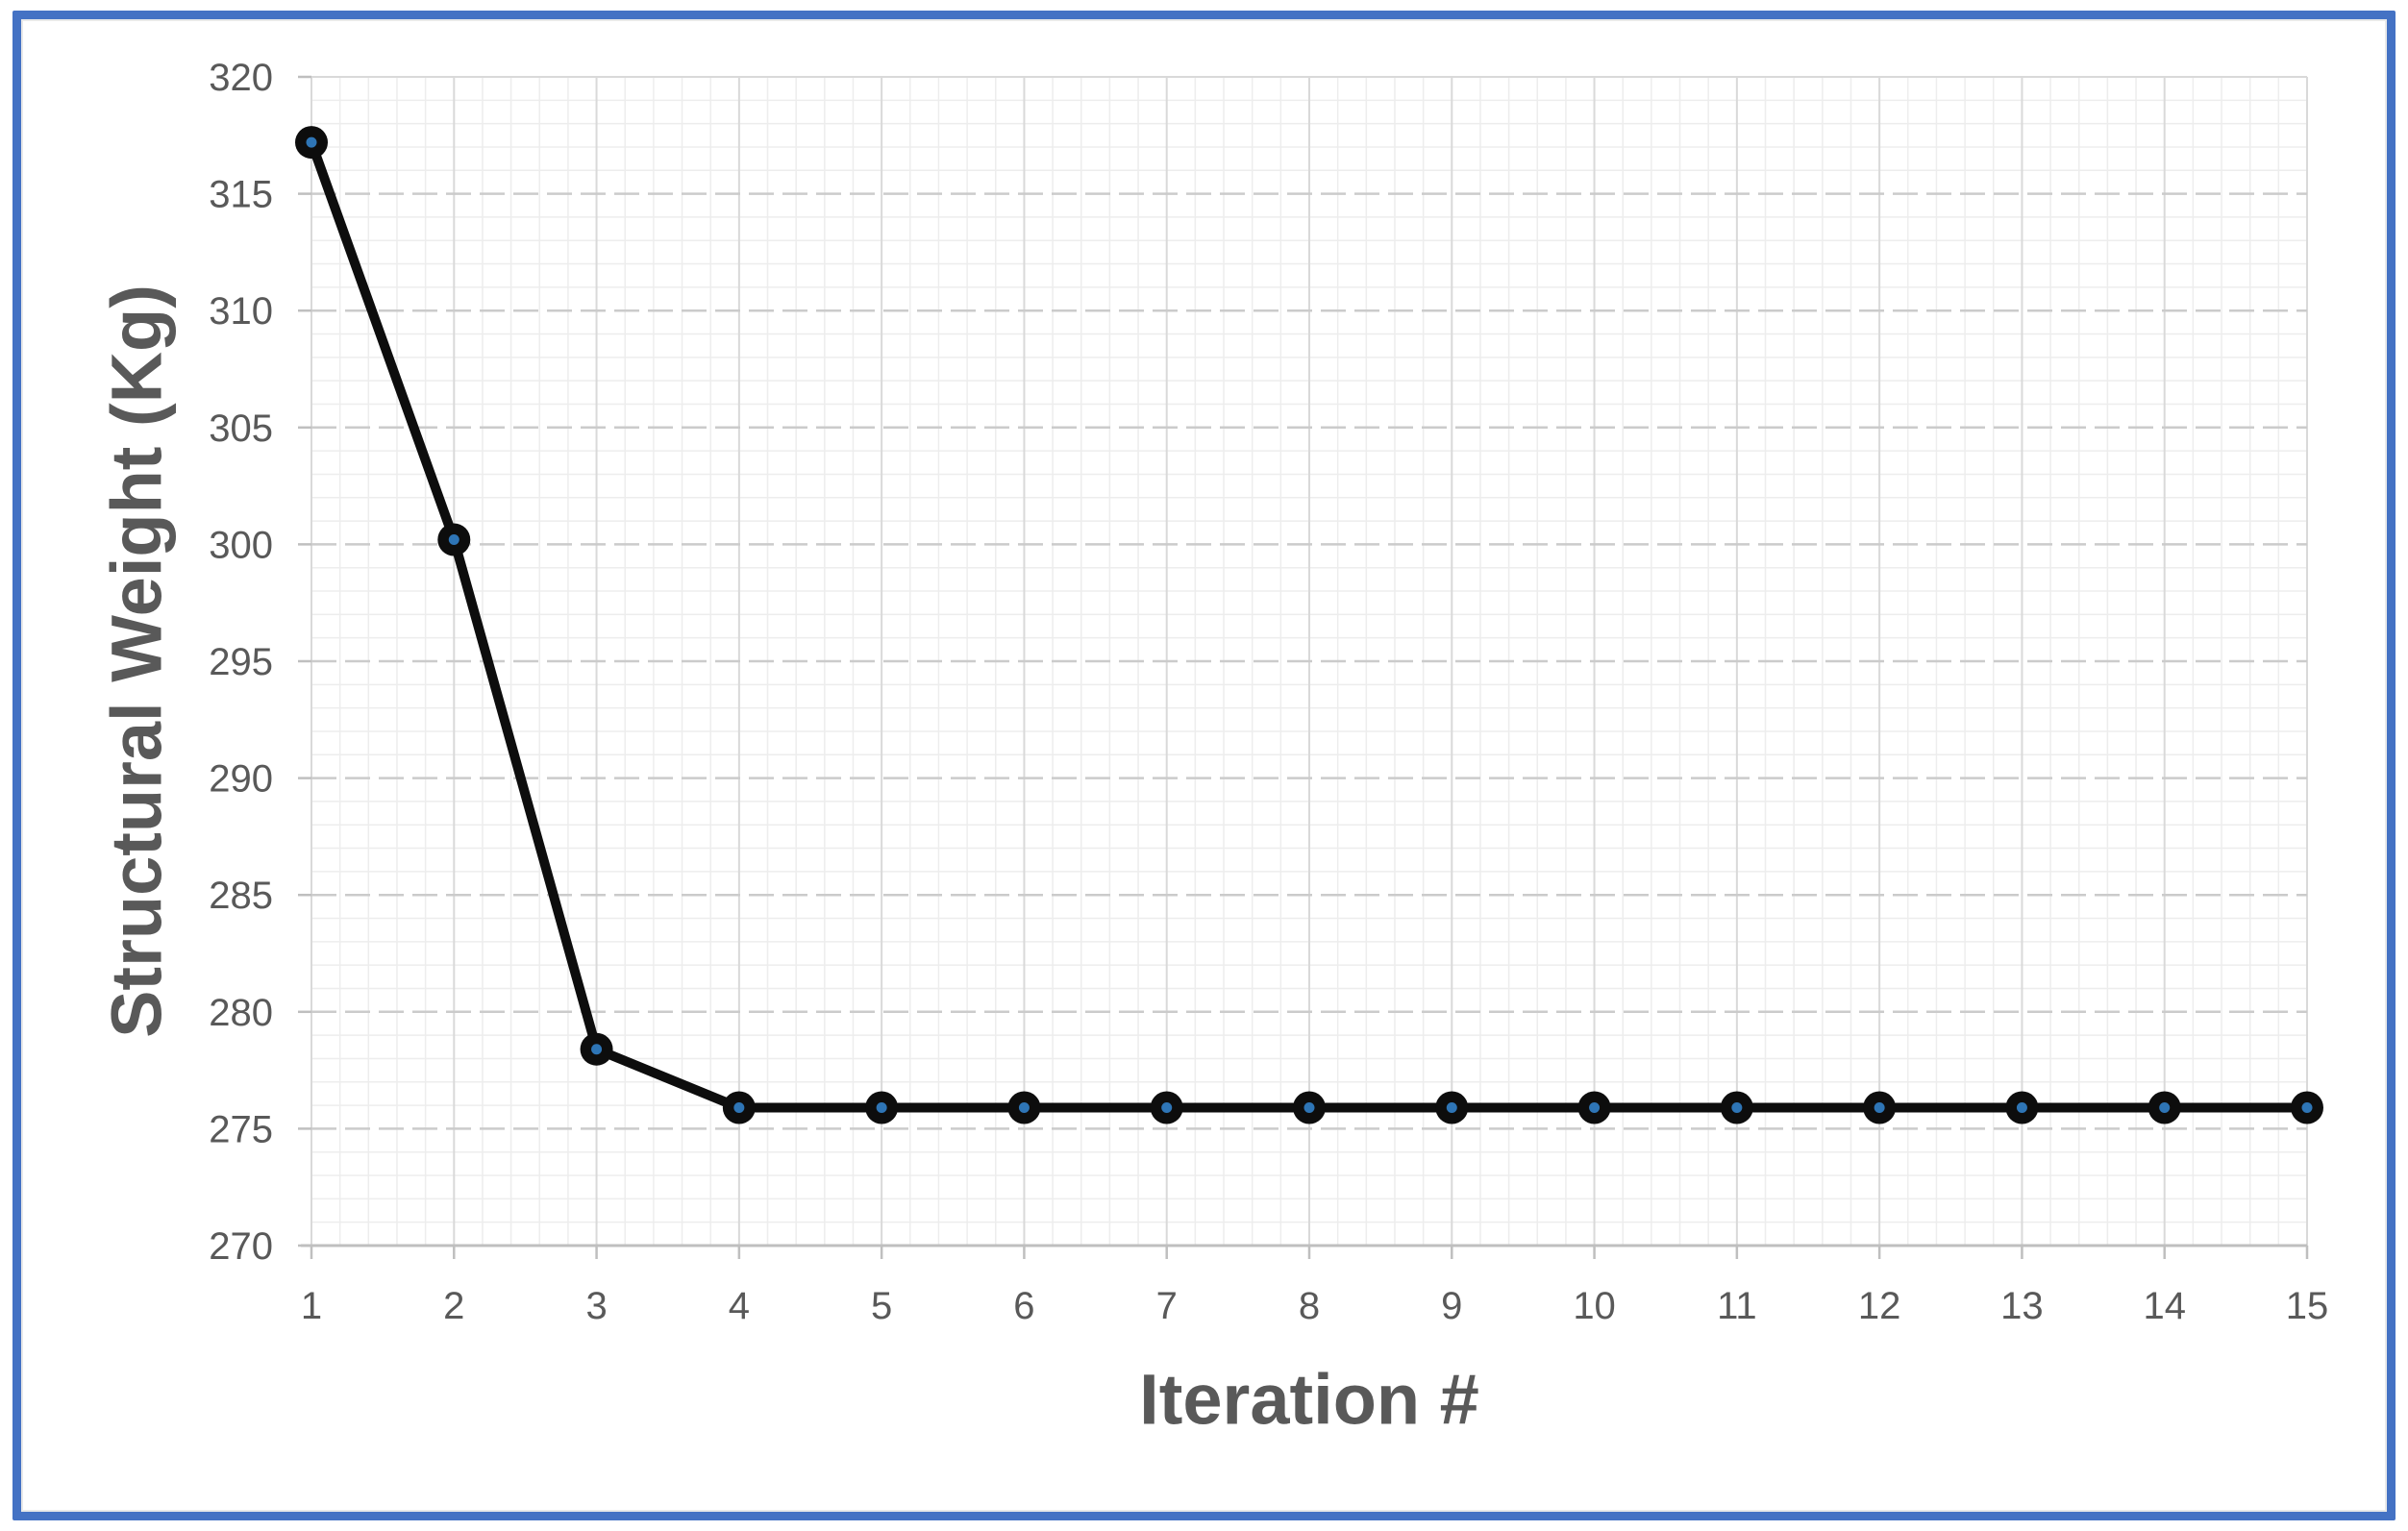  I want to click on y-axis-tick-label: 285, so click(241, 896).